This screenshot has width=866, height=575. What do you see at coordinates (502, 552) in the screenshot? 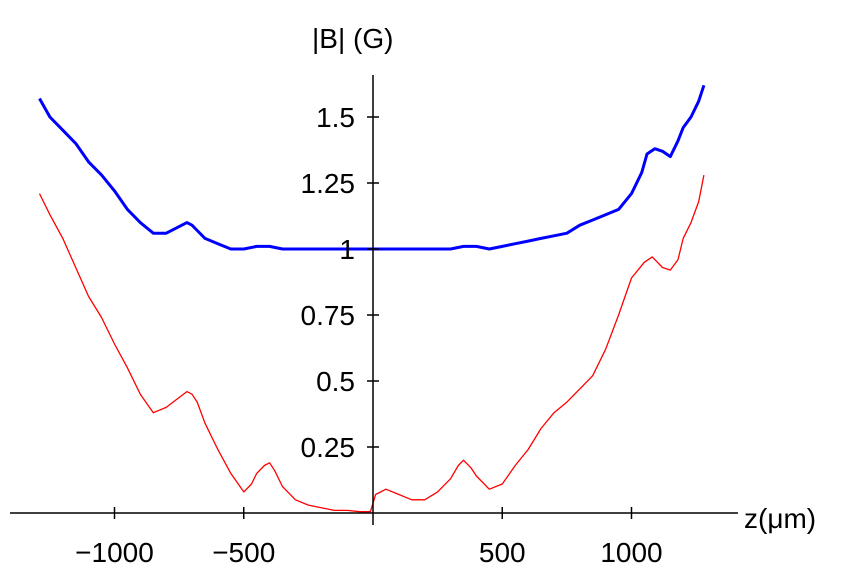
I see `x-tick-label: 500` at bounding box center [502, 552].